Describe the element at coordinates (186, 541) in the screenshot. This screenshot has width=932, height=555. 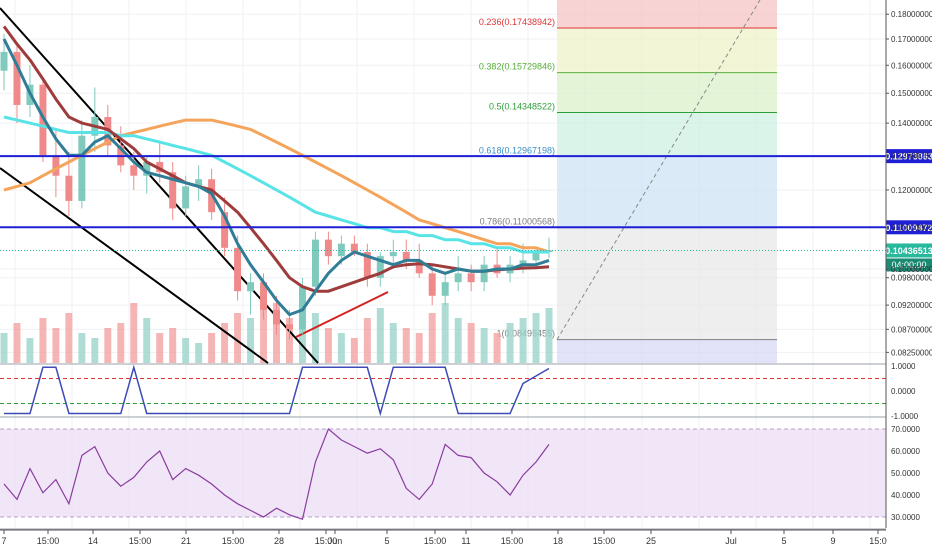
I see `time-tick-label: 21` at that location.